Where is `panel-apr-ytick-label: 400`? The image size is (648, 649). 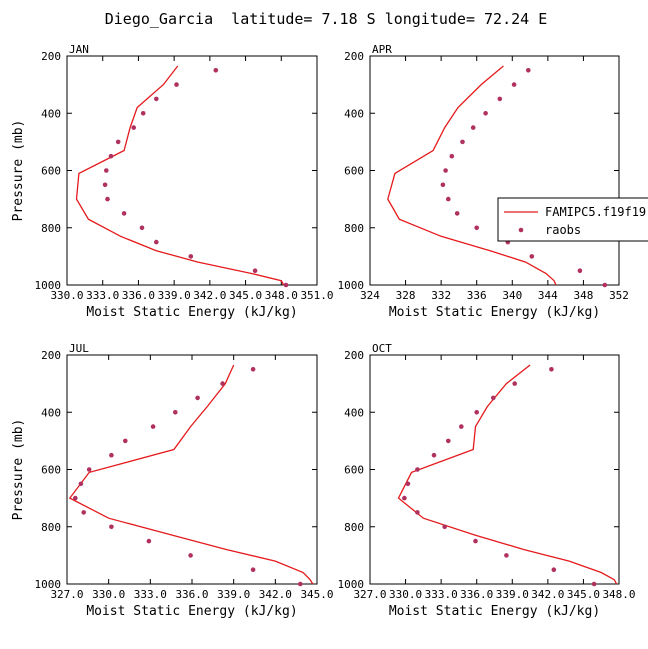 panel-apr-ytick-label: 400 is located at coordinates (354, 113).